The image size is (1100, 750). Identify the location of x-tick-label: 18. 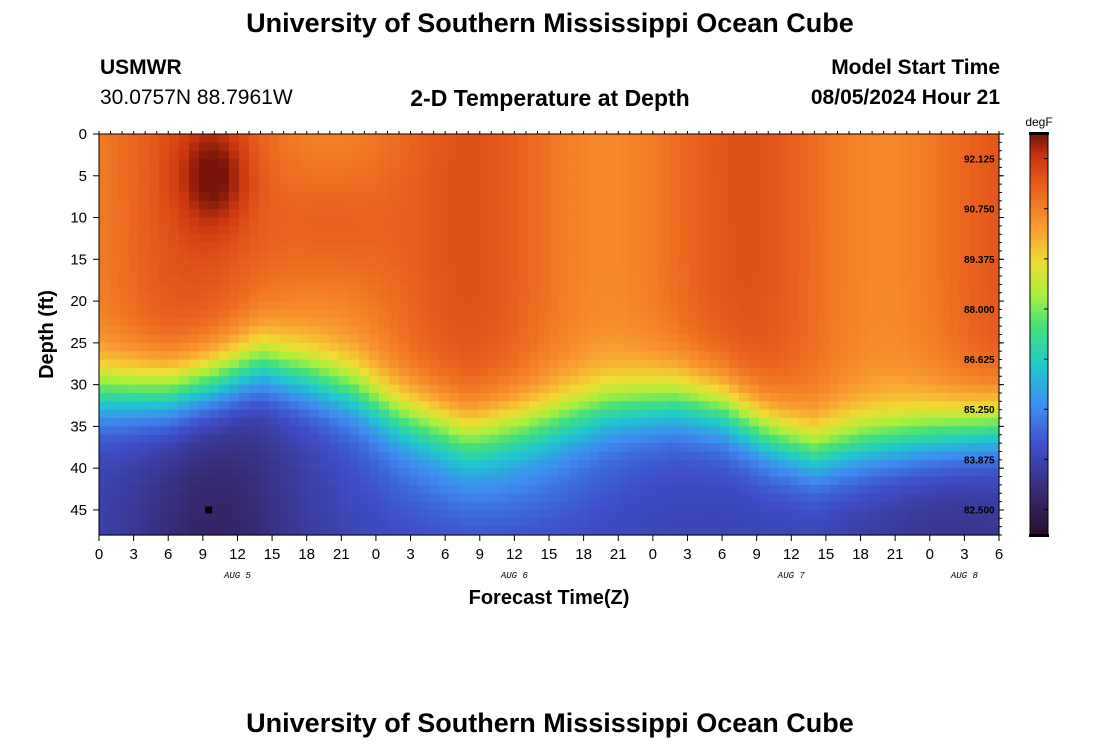
(306, 554).